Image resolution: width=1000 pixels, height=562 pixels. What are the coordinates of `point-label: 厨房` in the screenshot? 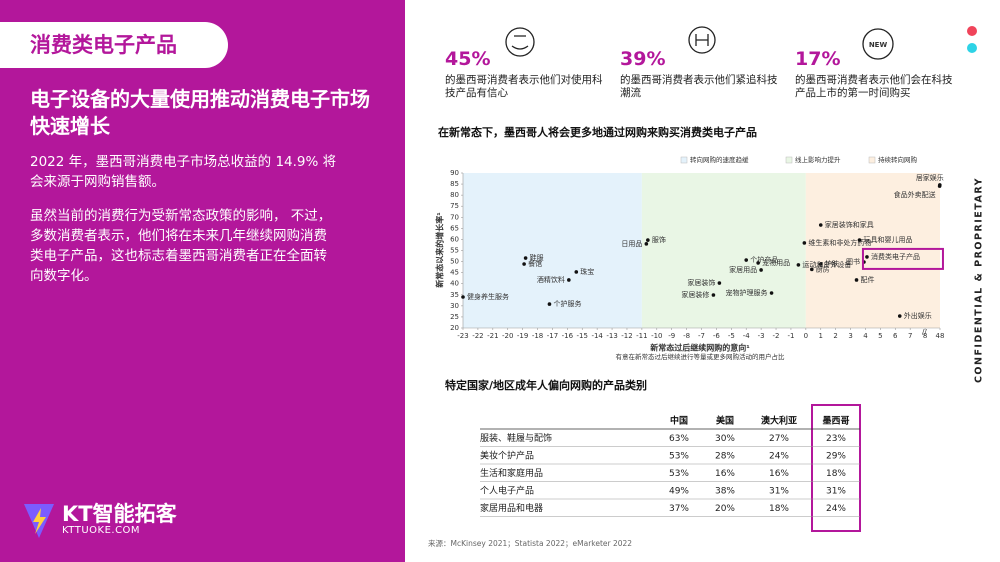 It's located at (823, 268).